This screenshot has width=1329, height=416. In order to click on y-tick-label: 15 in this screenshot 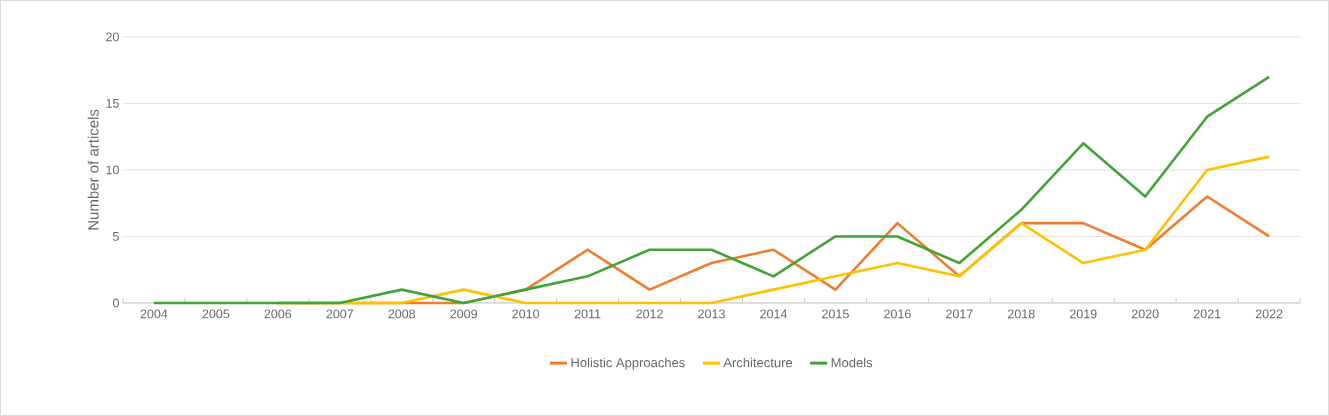, I will do `click(112, 103)`.